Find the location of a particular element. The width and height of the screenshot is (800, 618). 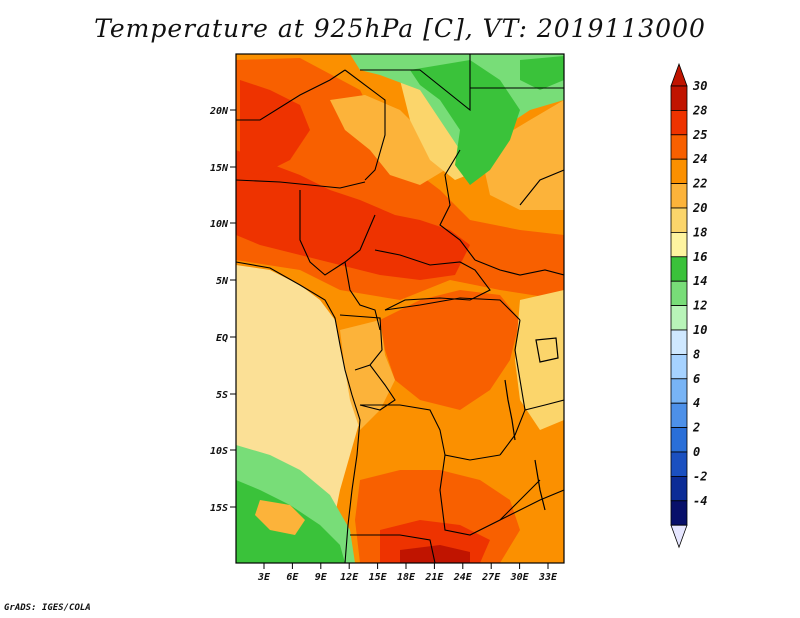

lat-label: 15S is located at coordinates (219, 508).